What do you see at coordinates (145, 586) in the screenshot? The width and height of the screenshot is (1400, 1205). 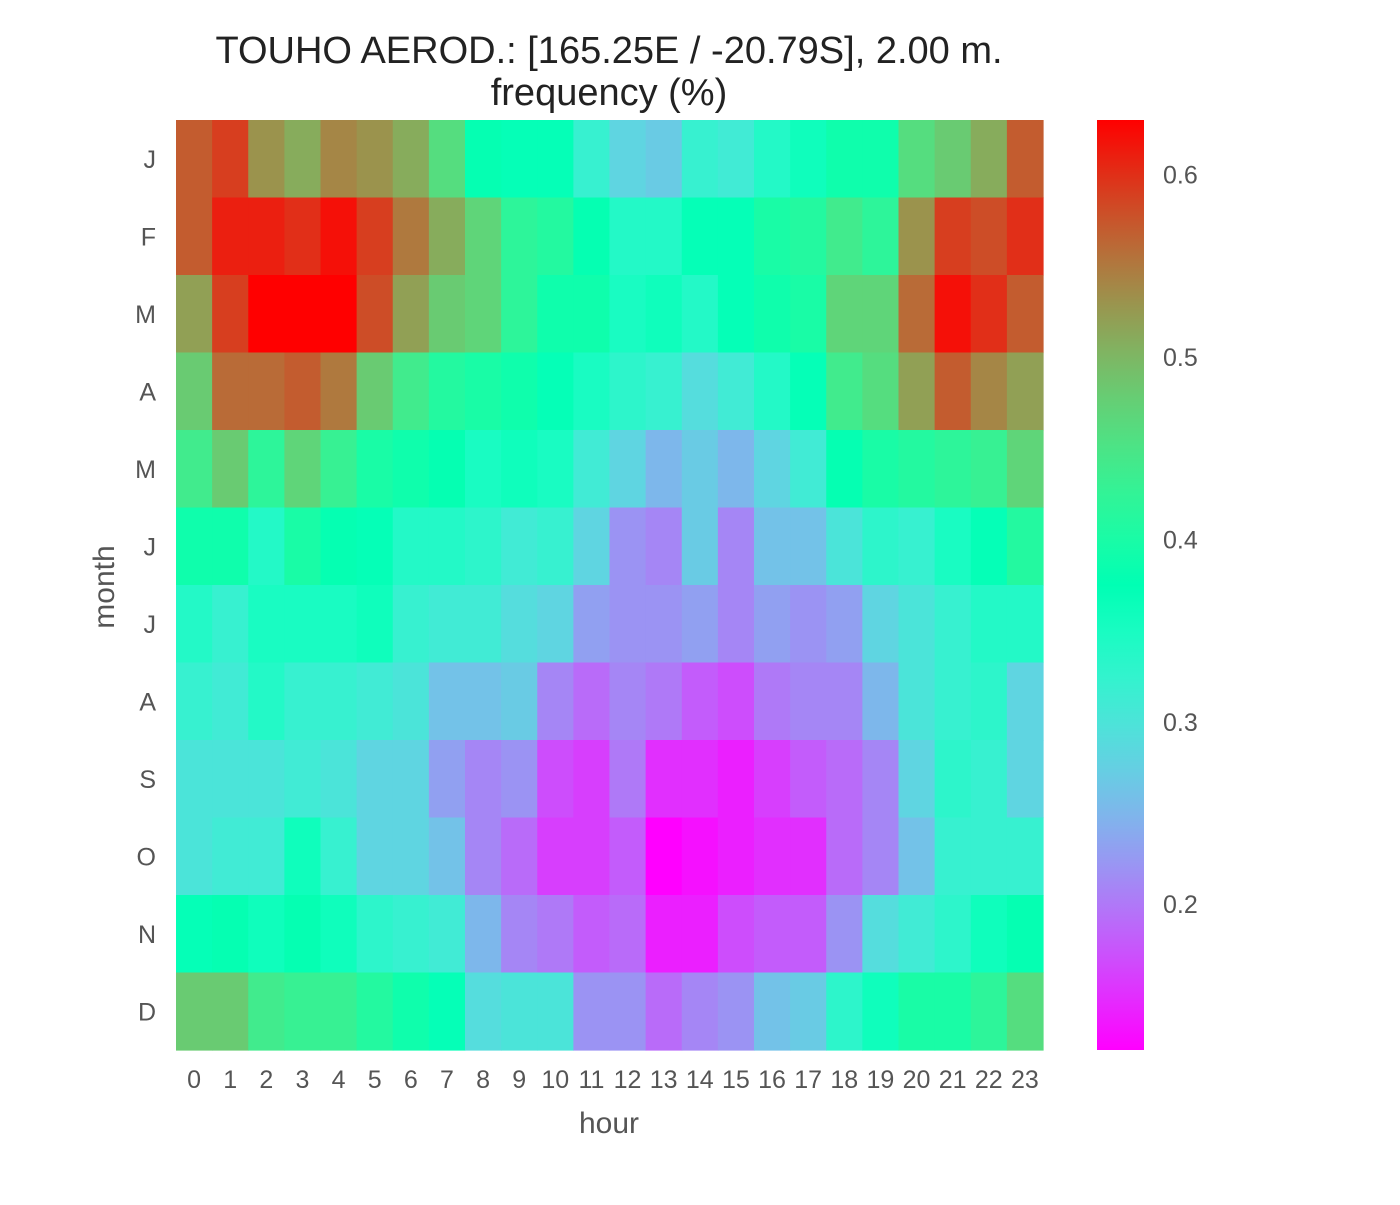 I see `y-tick-labels: J F M A M J J A S O N D` at bounding box center [145, 586].